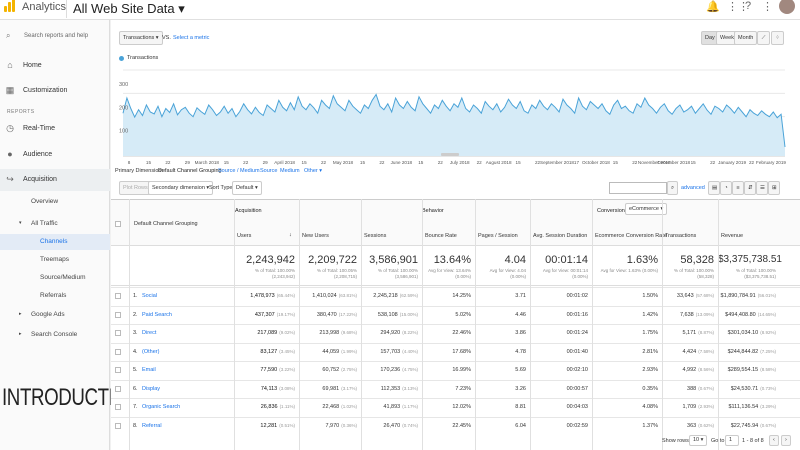 The width and height of the screenshot is (800, 450). What do you see at coordinates (774, 440) in the screenshot?
I see `prev-page-button: ‹` at bounding box center [774, 440].